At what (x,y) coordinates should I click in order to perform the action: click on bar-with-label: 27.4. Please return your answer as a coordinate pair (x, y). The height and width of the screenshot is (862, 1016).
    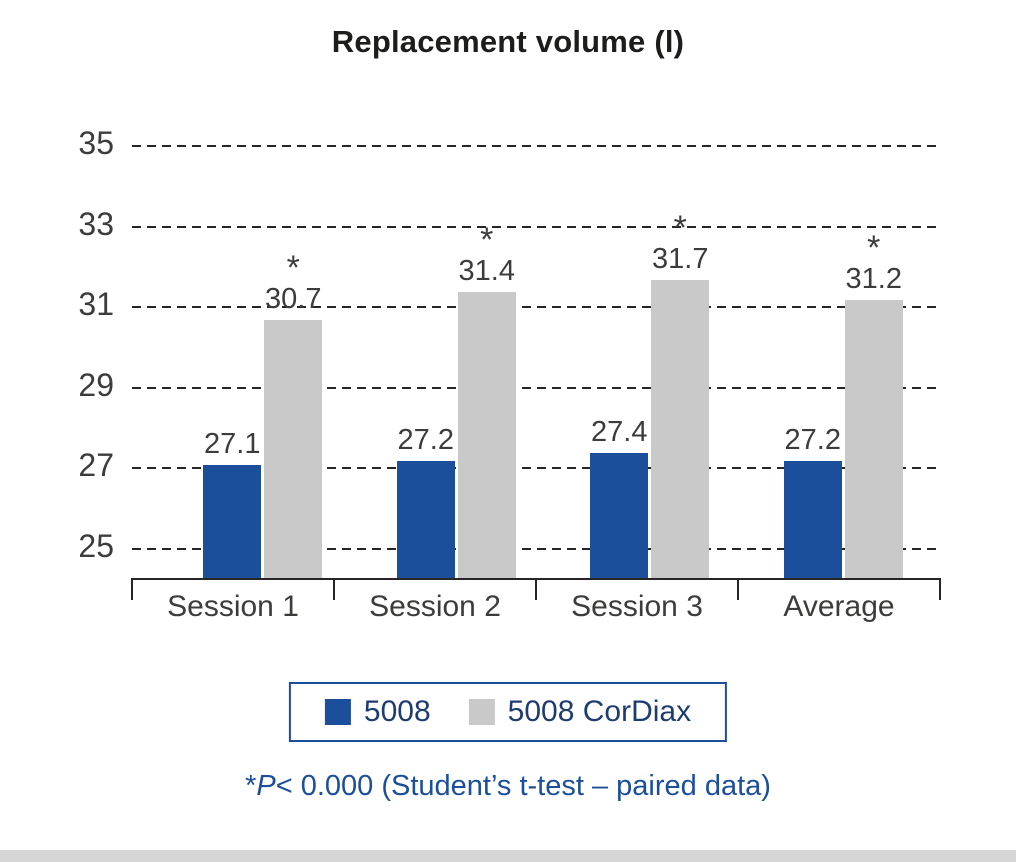
    Looking at the image, I should click on (619, 497).